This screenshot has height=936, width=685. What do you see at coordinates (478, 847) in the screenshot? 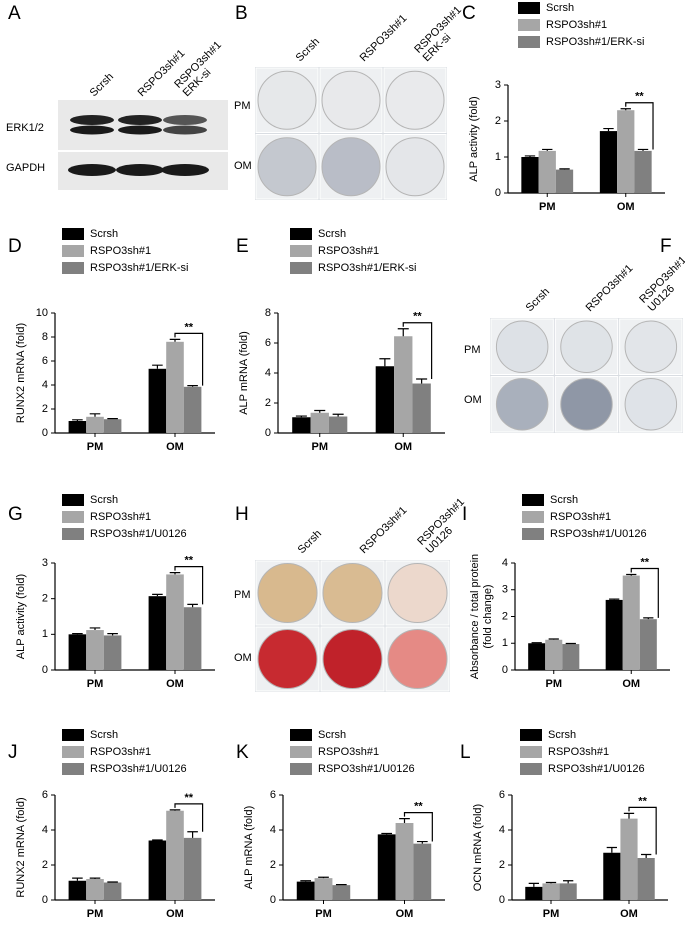
I see `y-axis-label: OCN mRNA (fold)` at bounding box center [478, 847].